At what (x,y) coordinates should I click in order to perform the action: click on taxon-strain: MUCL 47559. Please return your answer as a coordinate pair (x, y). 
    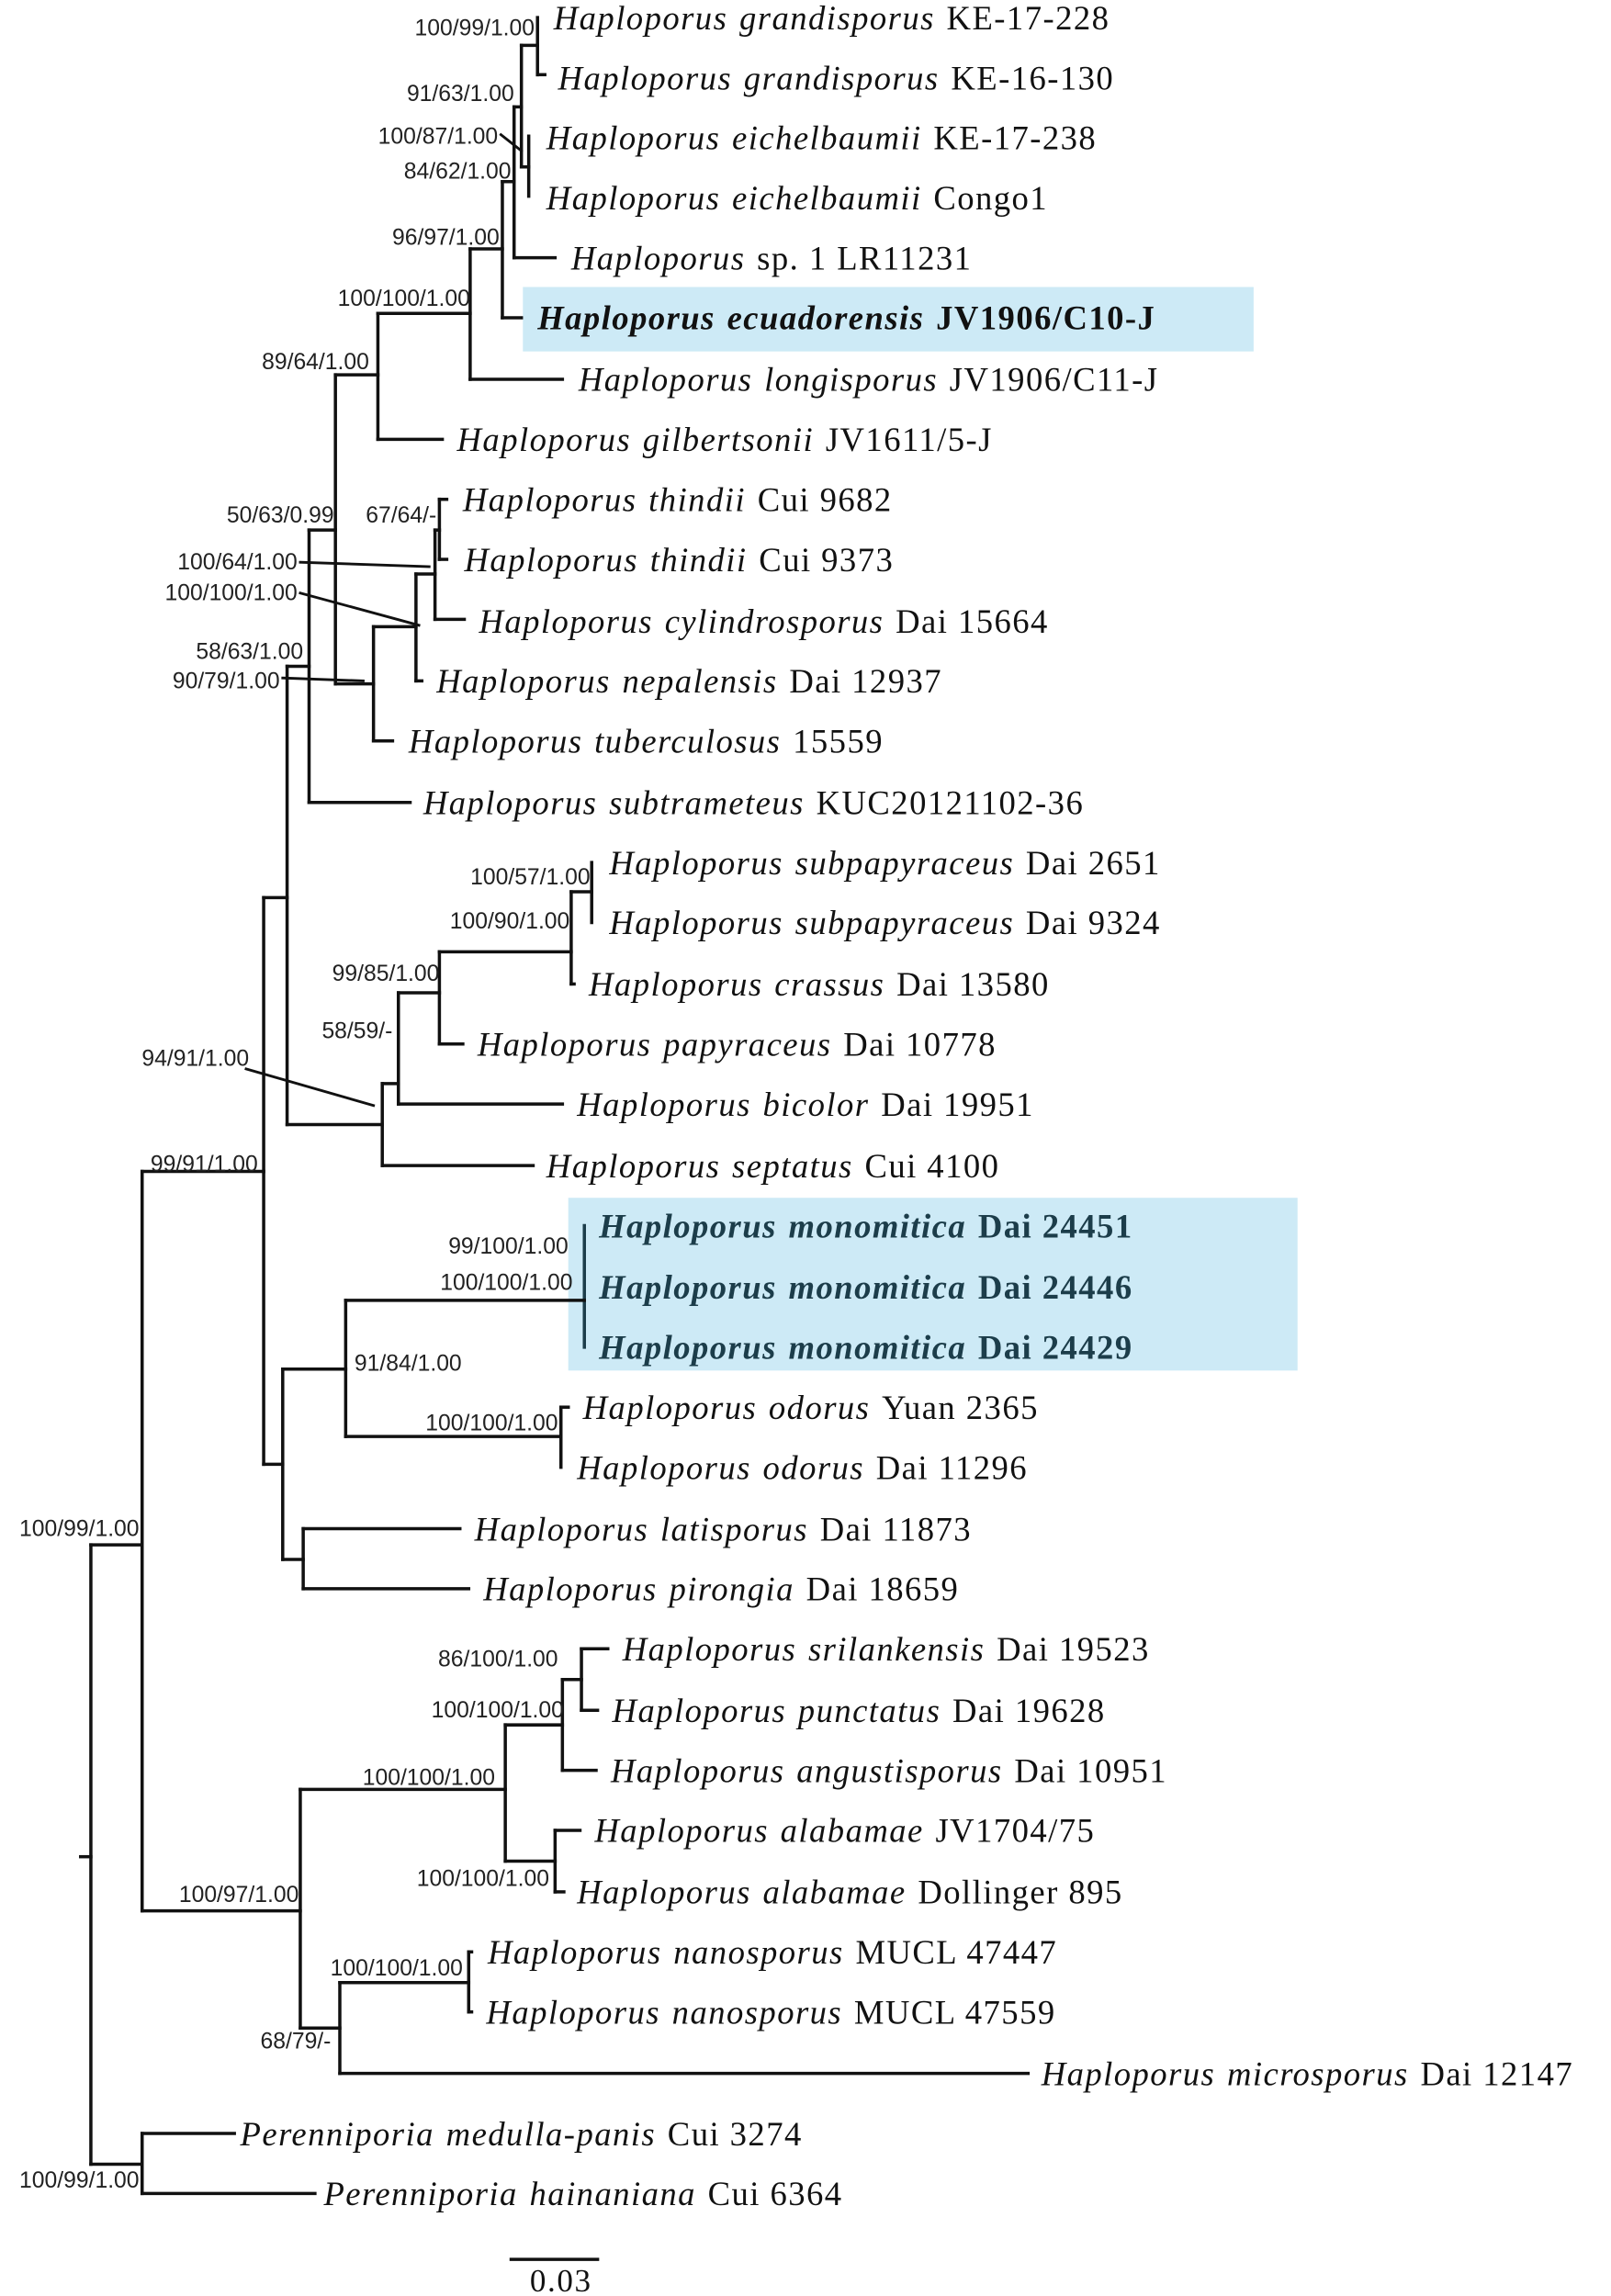
    Looking at the image, I should click on (955, 2012).